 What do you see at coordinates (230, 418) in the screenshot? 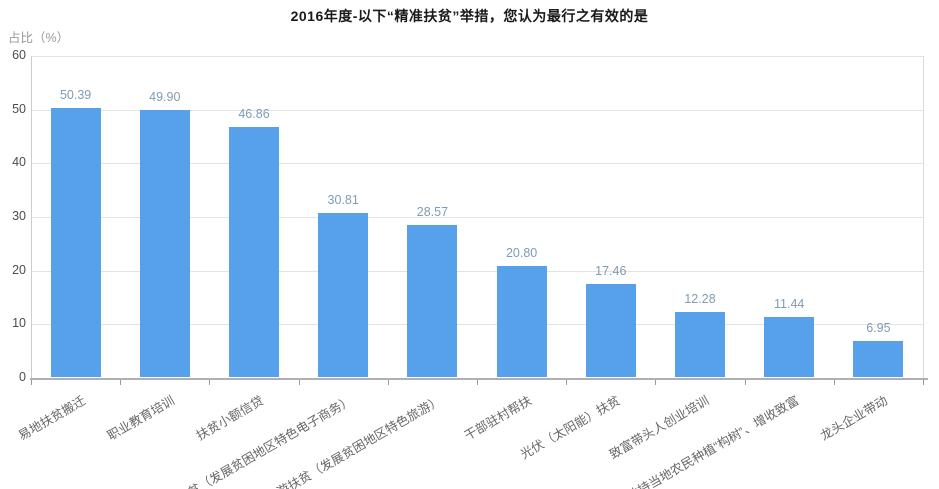
I see `x-axis-label: 扶贫小额信贷` at bounding box center [230, 418].